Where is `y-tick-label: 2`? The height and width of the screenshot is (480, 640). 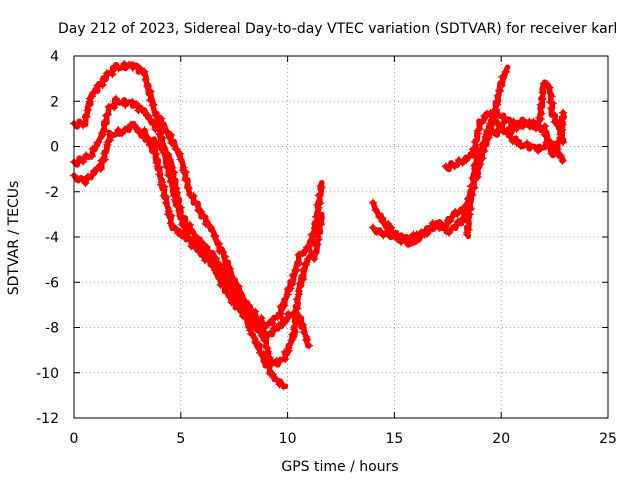
y-tick-label: 2 is located at coordinates (54, 102).